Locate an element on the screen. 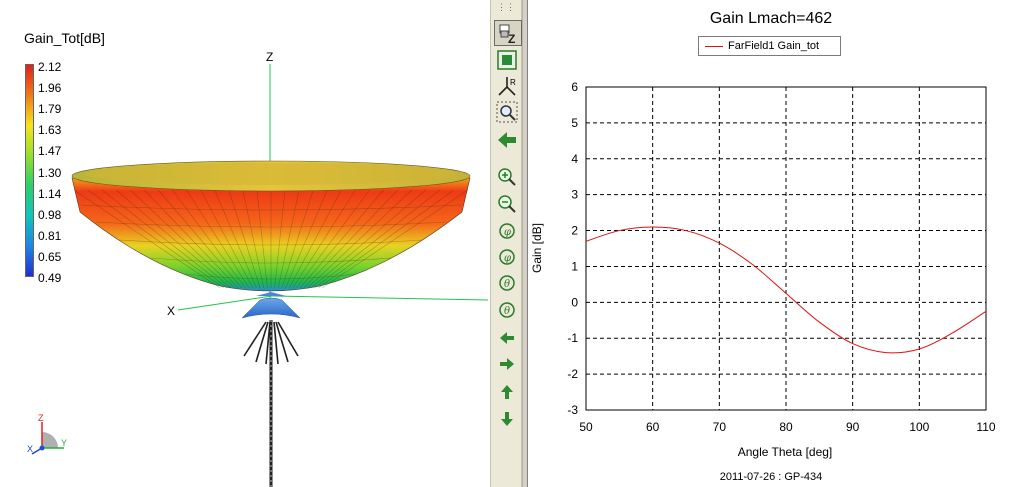 The height and width of the screenshot is (487, 1013). svg-text: R is located at coordinates (513, 82).